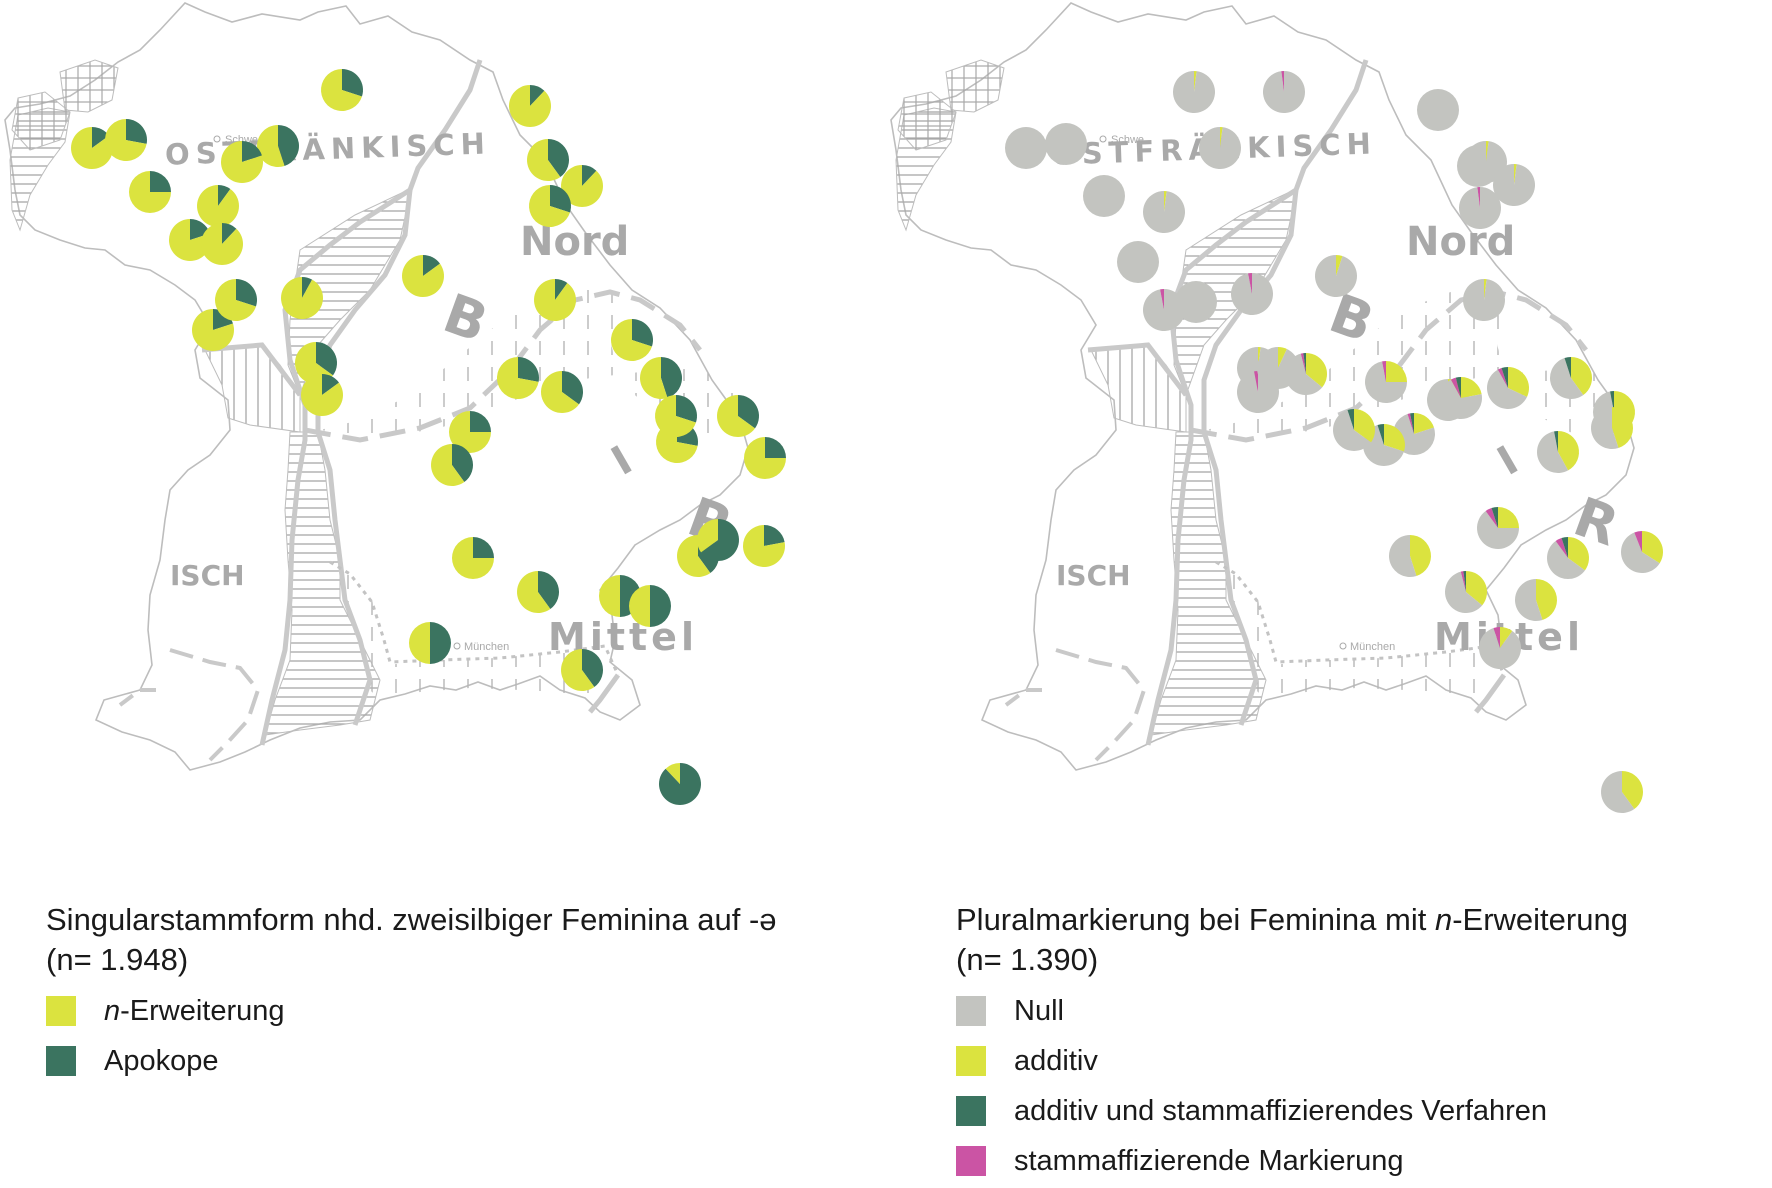  Describe the element at coordinates (1364, 1011) in the screenshot. I see `legend-item-null: Null` at that location.